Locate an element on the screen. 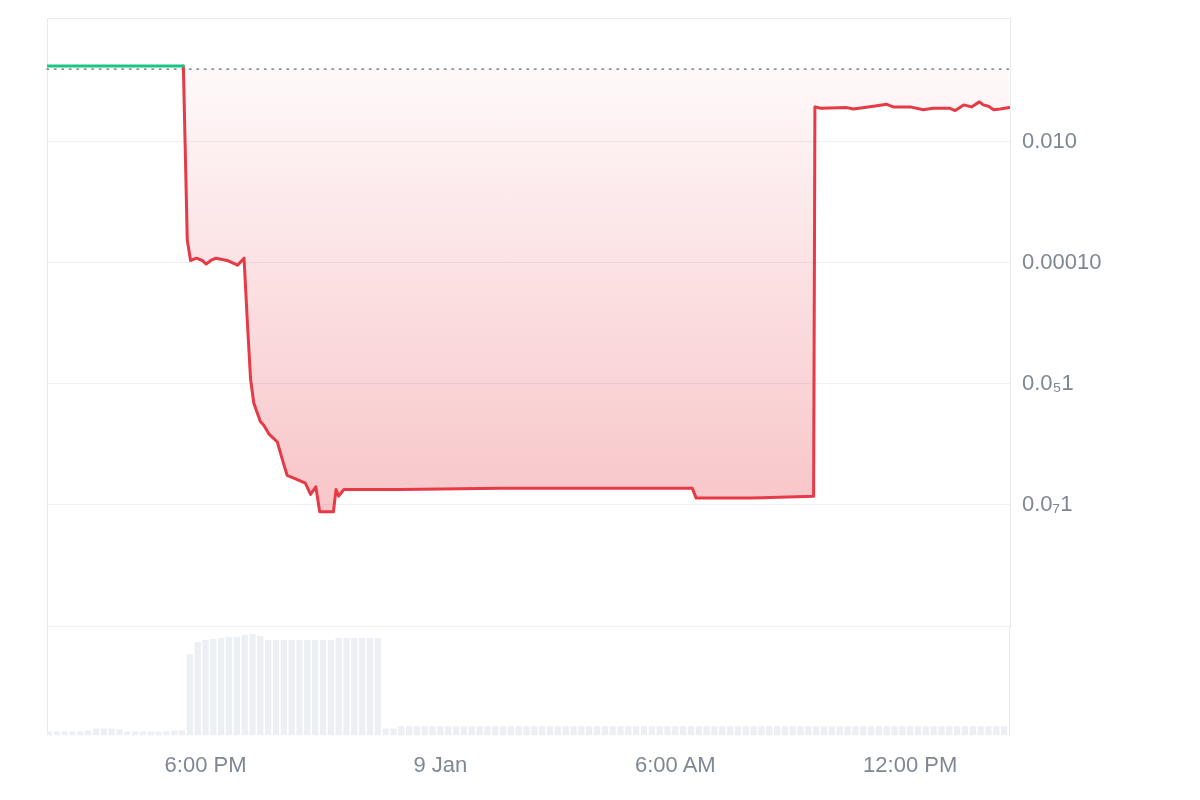 This screenshot has width=1200, height=800. y-tick-label: 0.0₇1 is located at coordinates (1047, 504).